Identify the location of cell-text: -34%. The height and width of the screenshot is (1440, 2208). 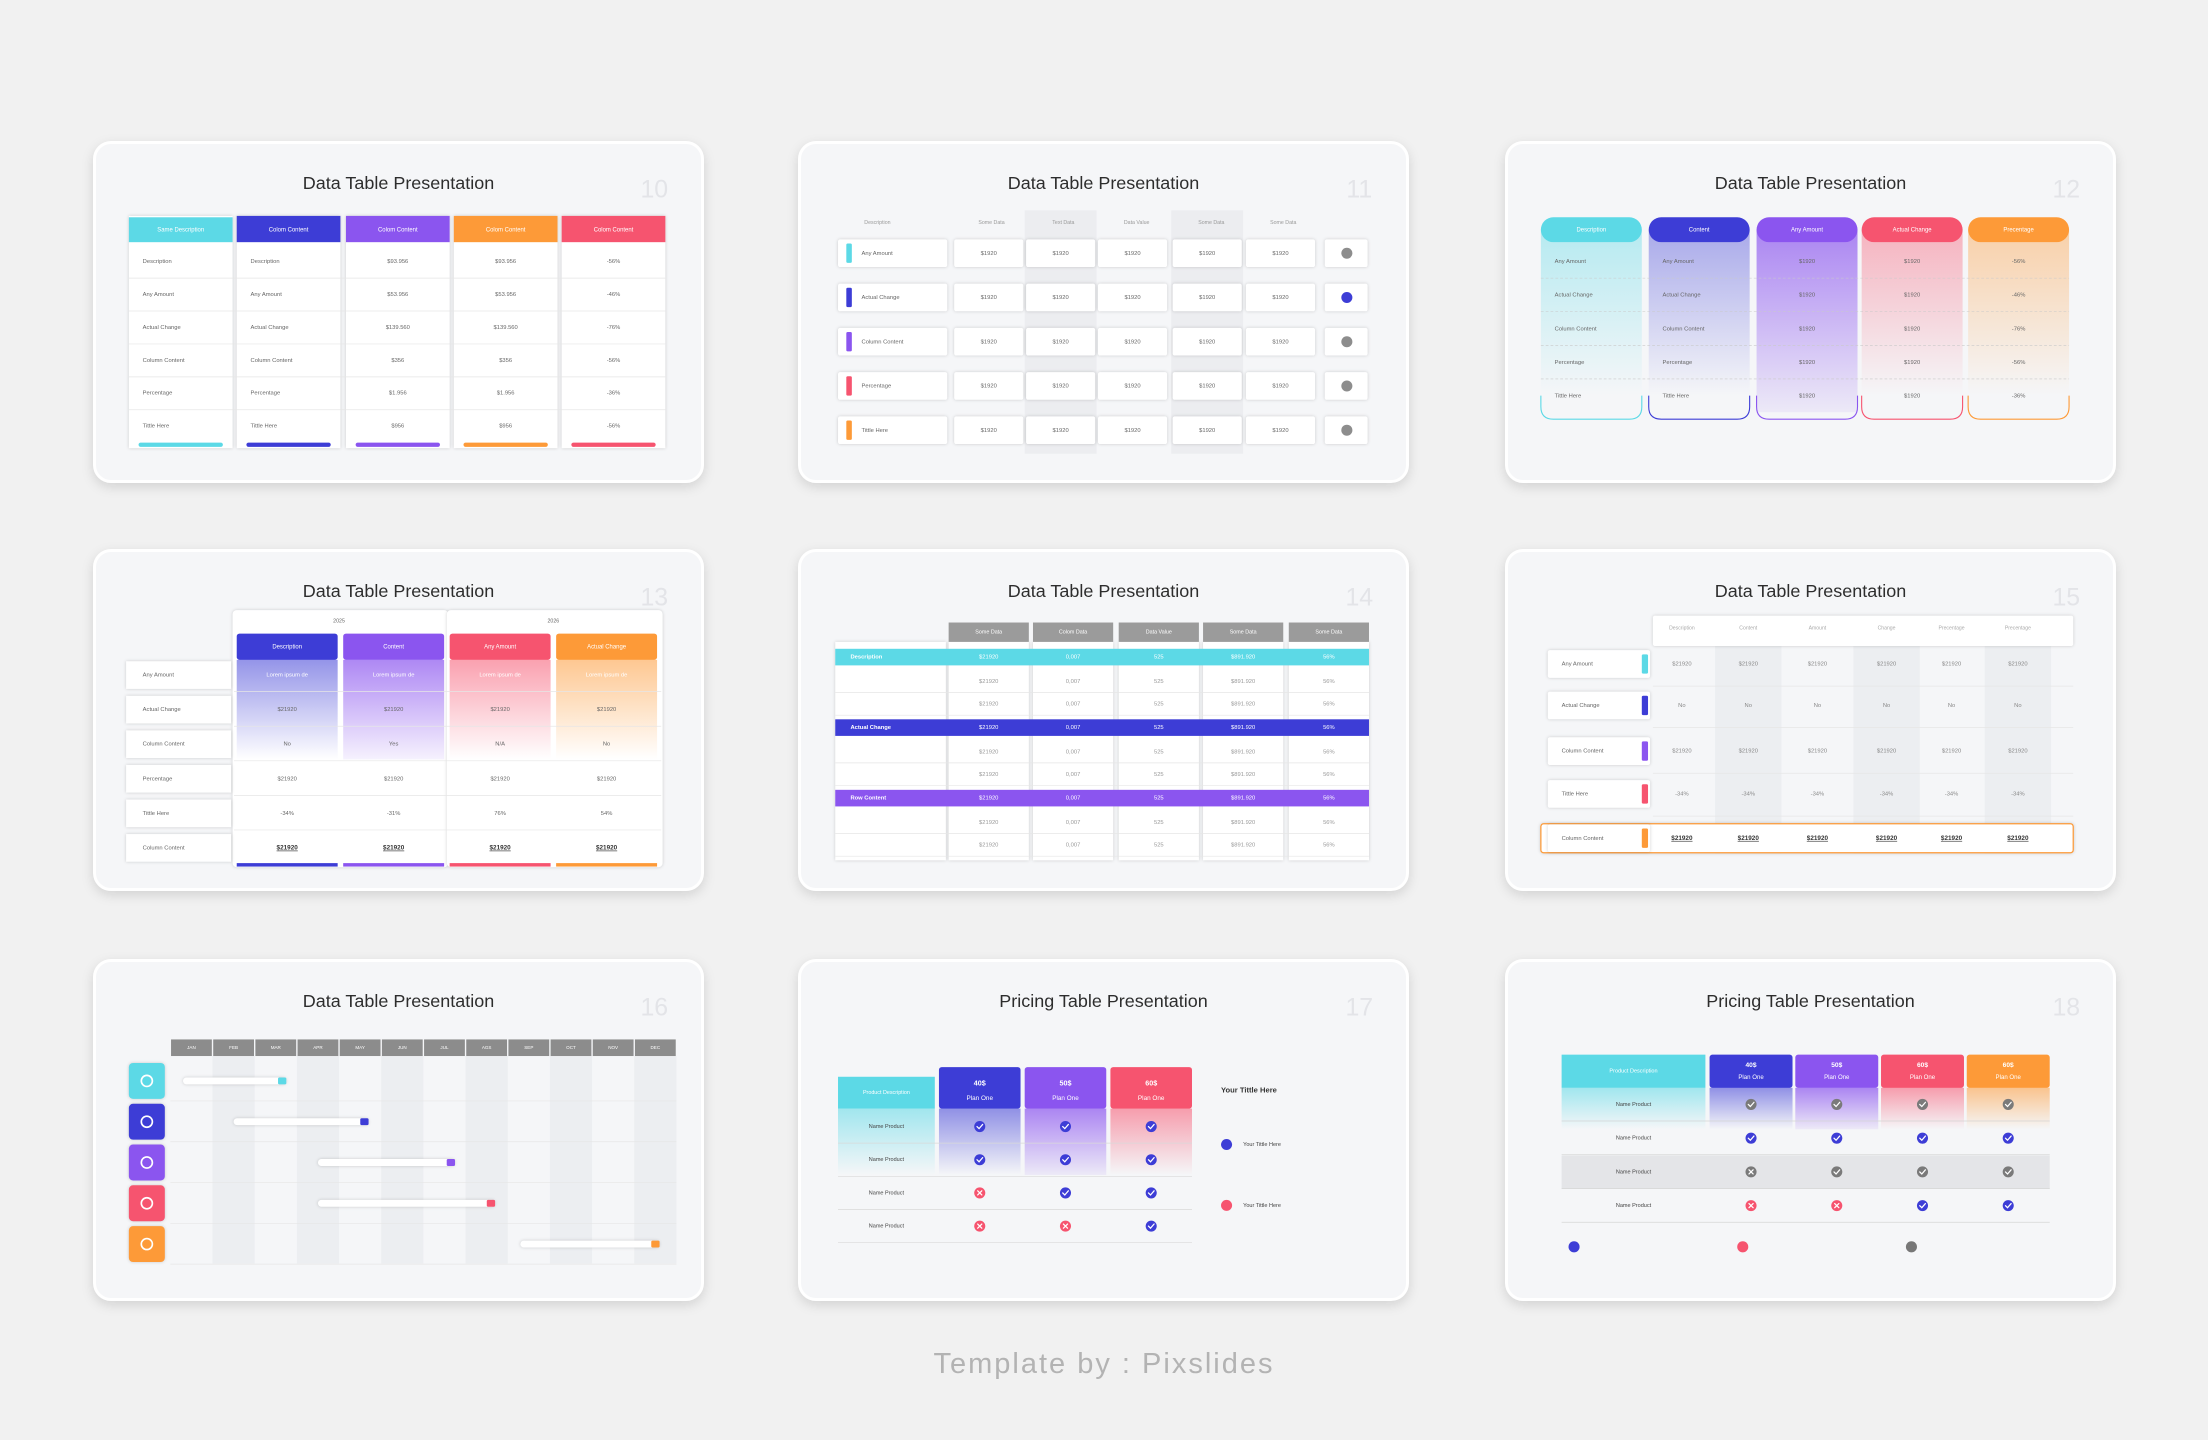
(1887, 795).